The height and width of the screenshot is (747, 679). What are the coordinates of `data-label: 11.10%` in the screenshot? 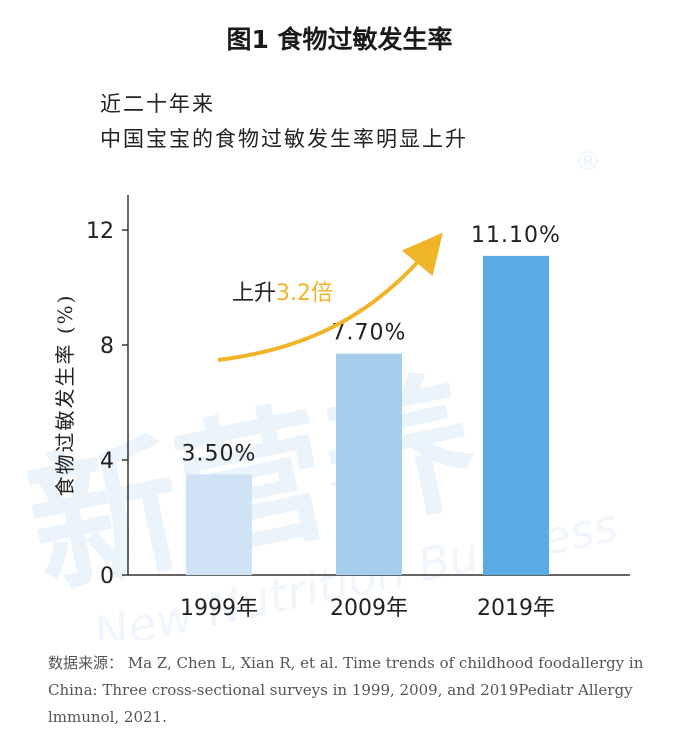 It's located at (516, 235).